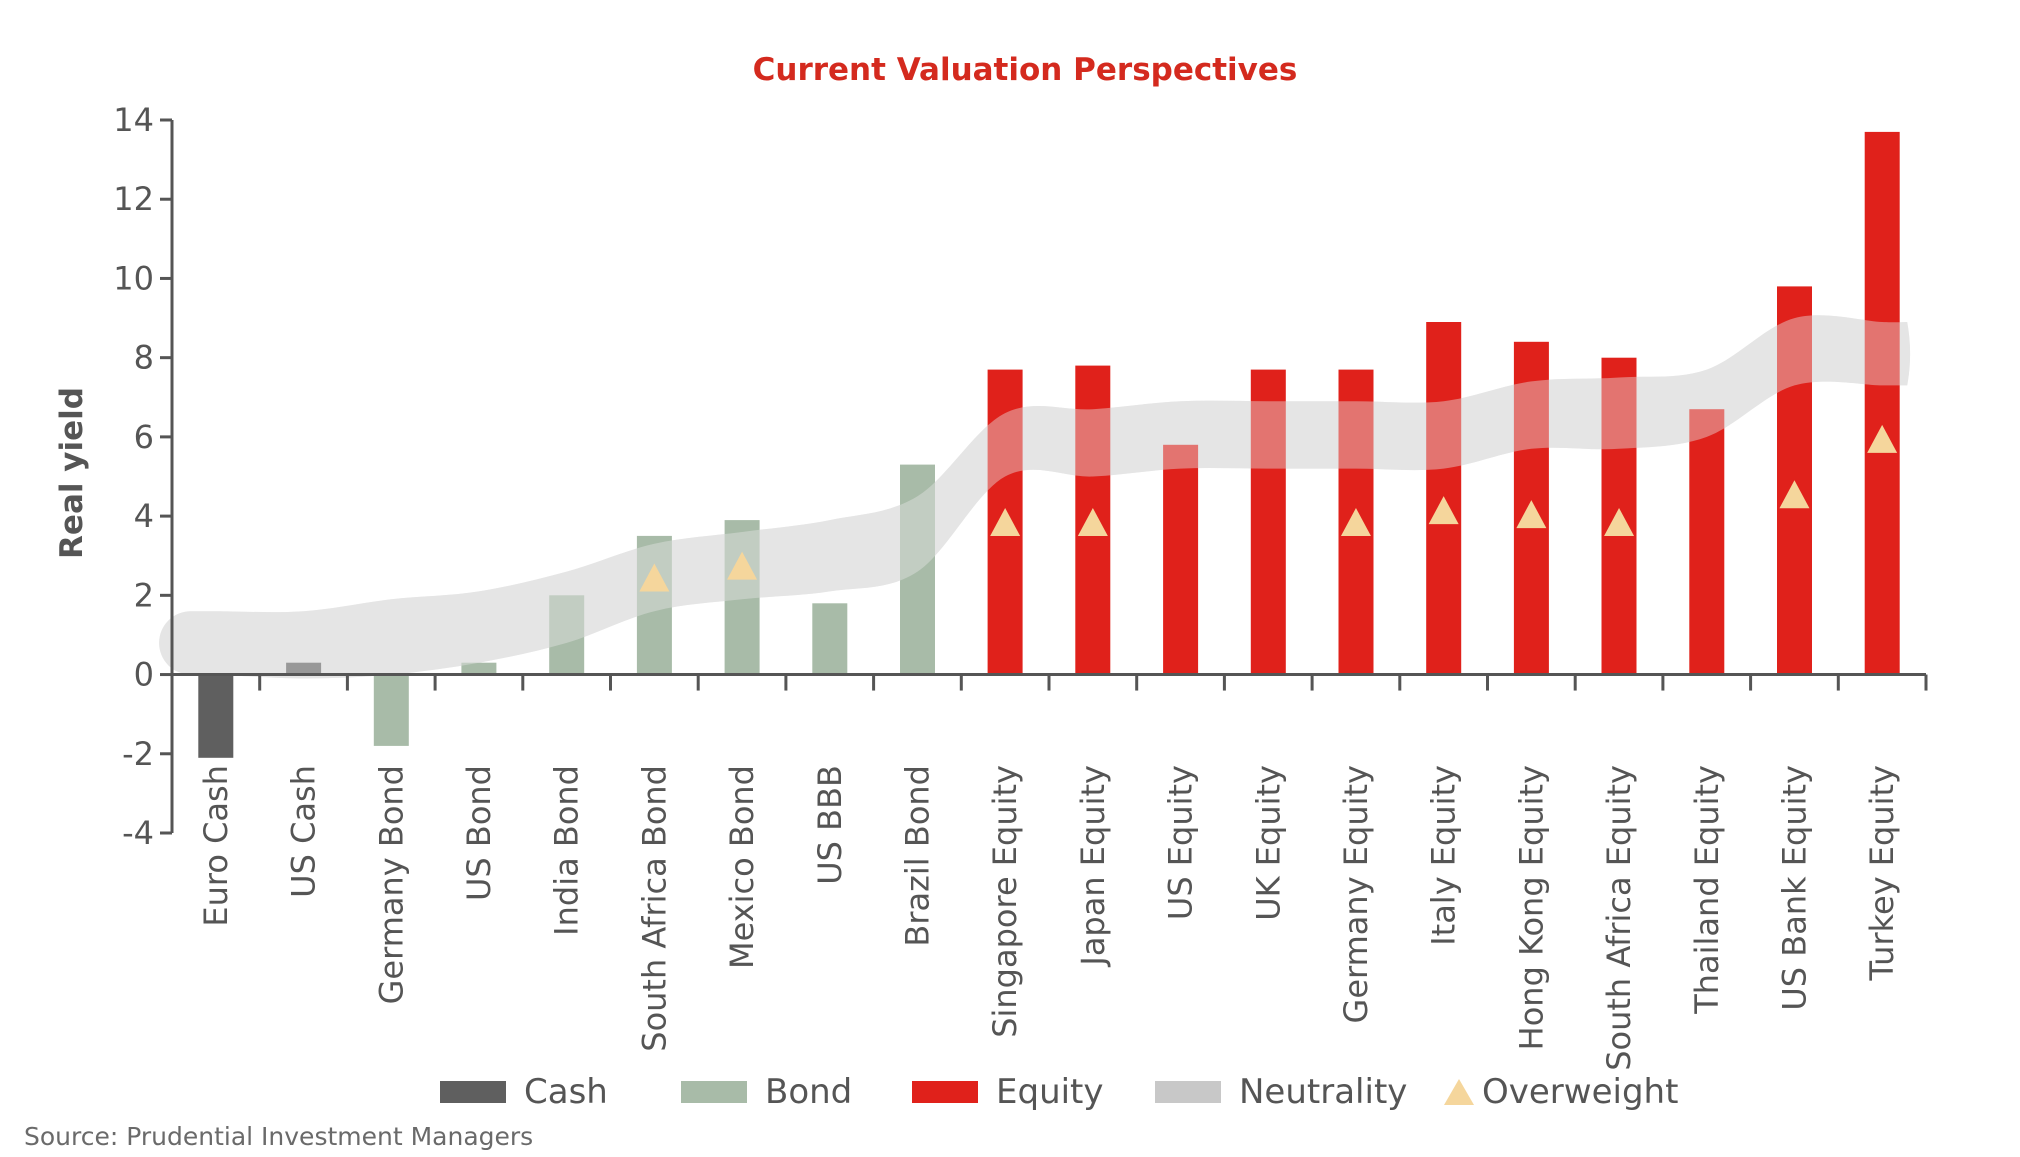  I want to click on y-tick-label: 12, so click(133, 199).